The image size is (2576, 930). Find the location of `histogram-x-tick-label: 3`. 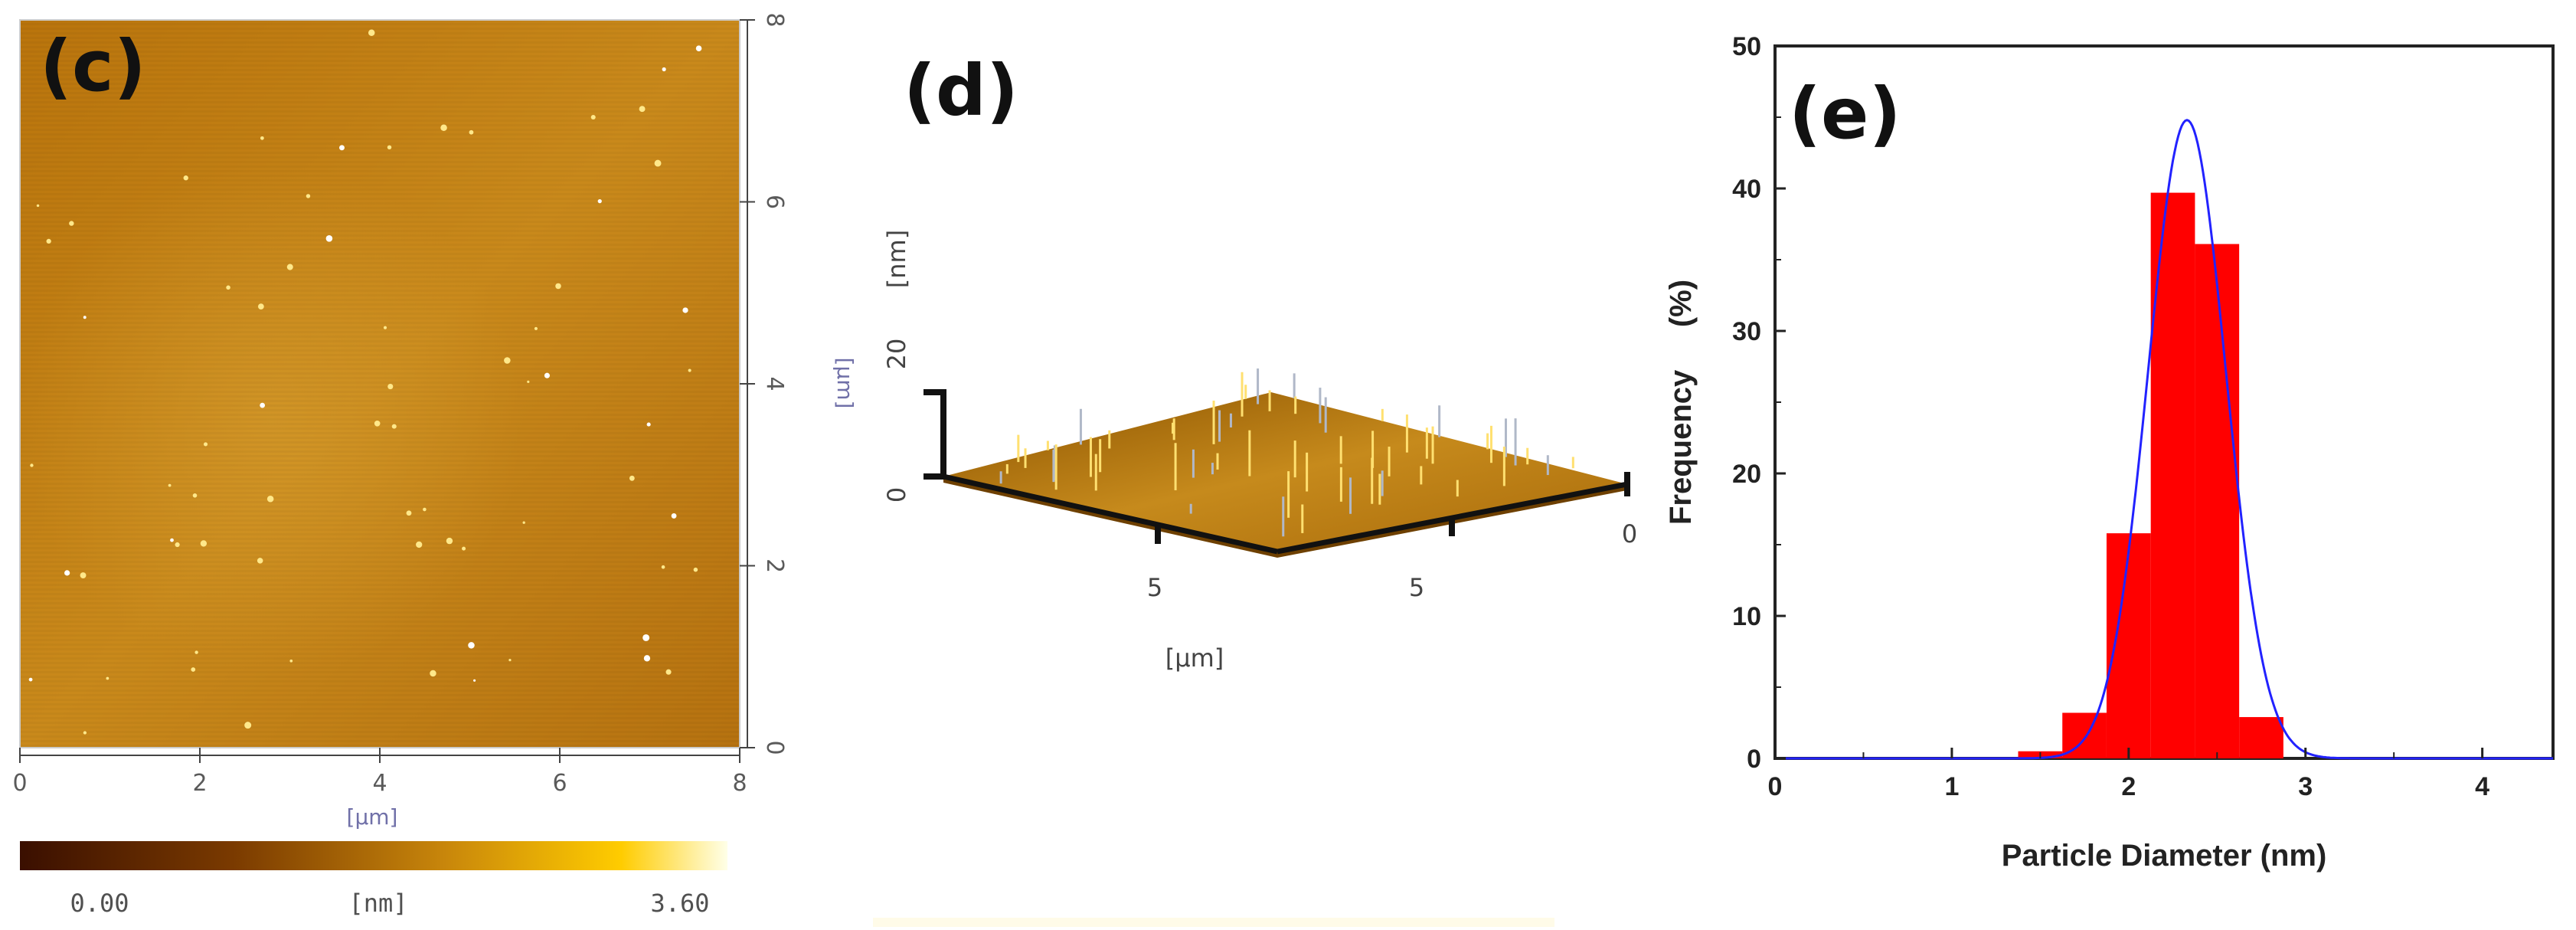

histogram-x-tick-label: 3 is located at coordinates (2305, 786).